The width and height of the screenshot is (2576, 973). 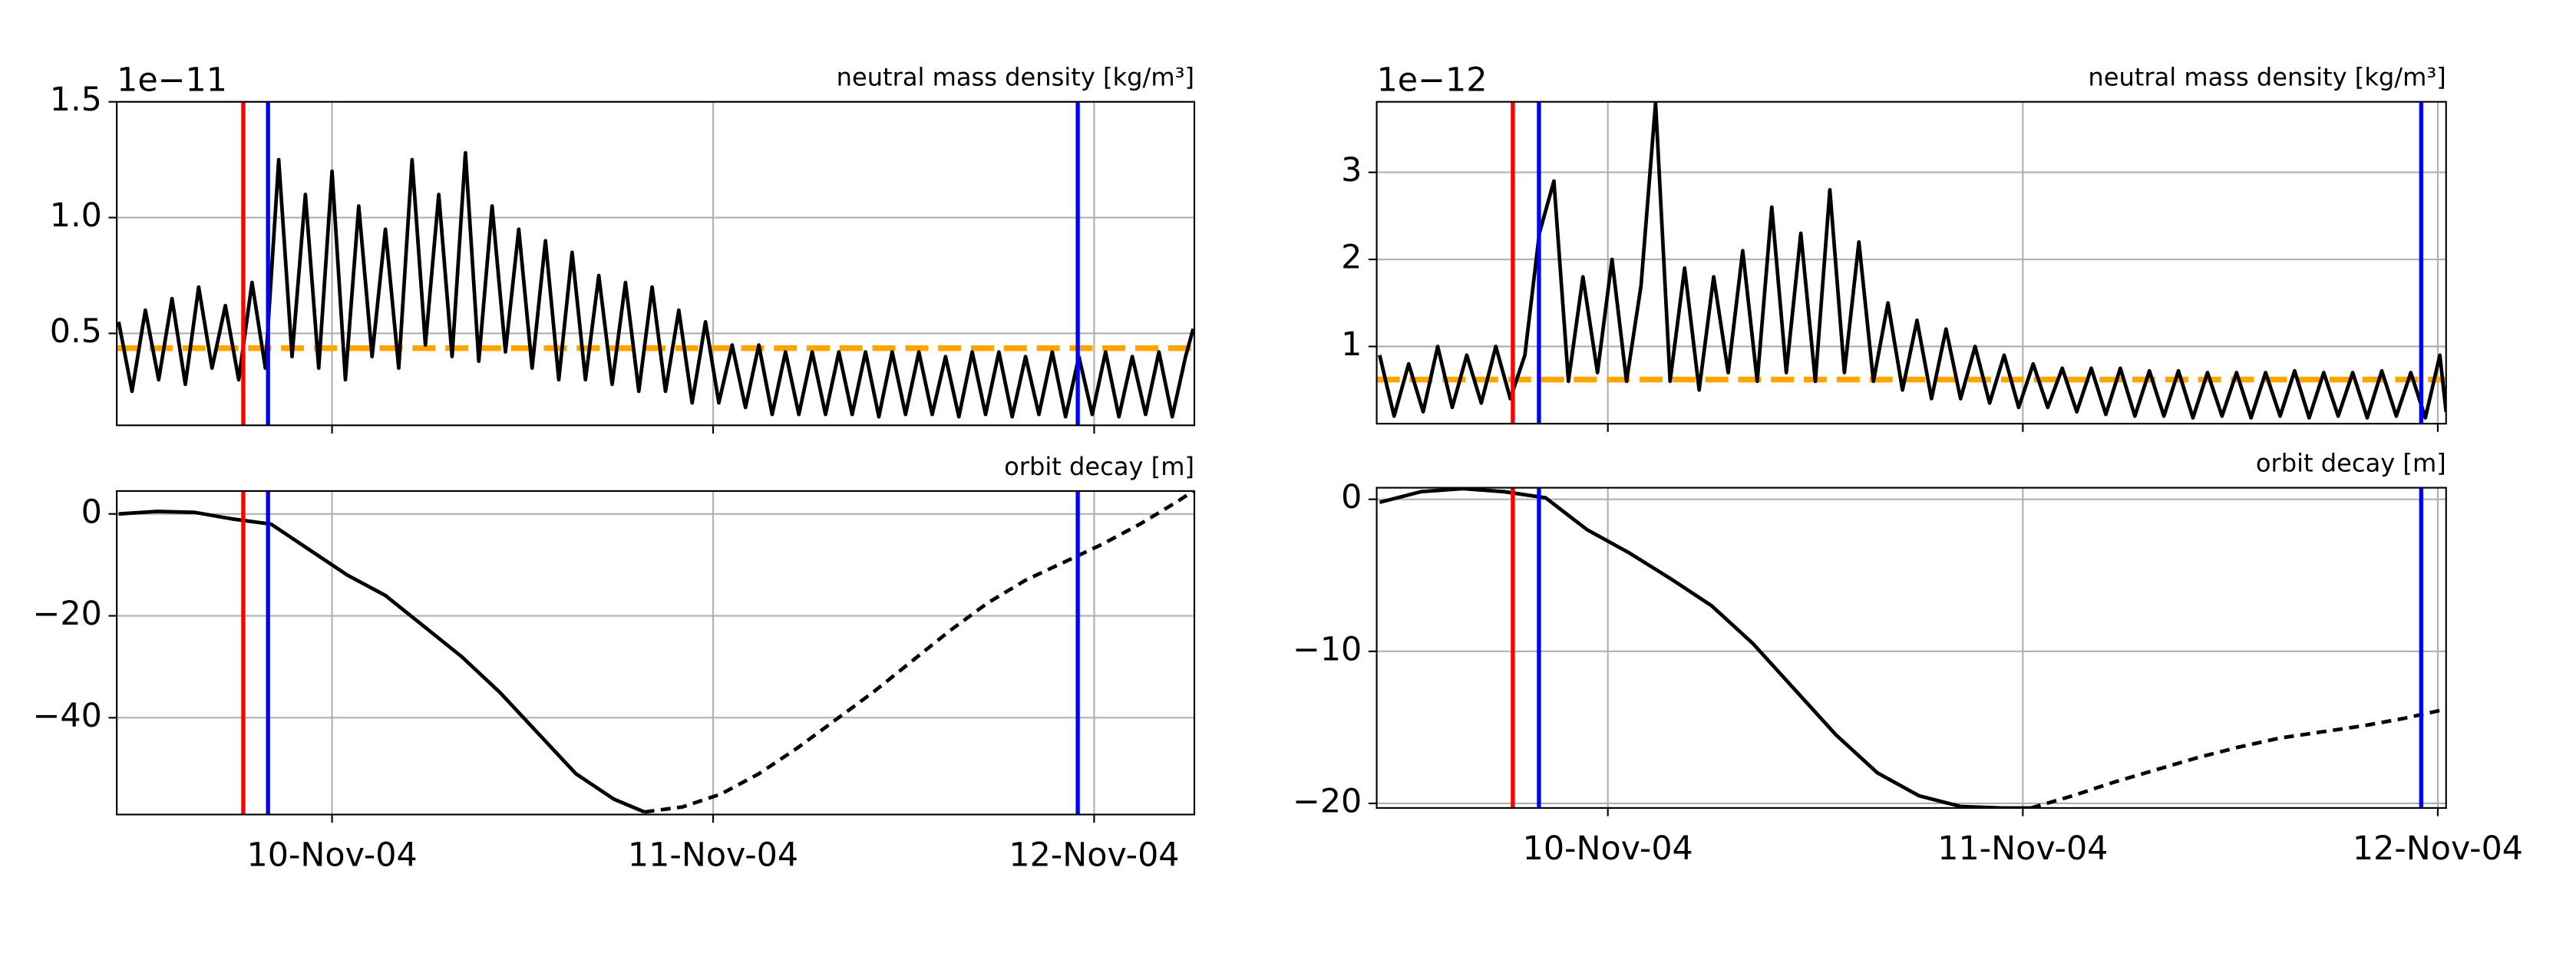 I want to click on y-tick-label: 1, so click(x=1351, y=344).